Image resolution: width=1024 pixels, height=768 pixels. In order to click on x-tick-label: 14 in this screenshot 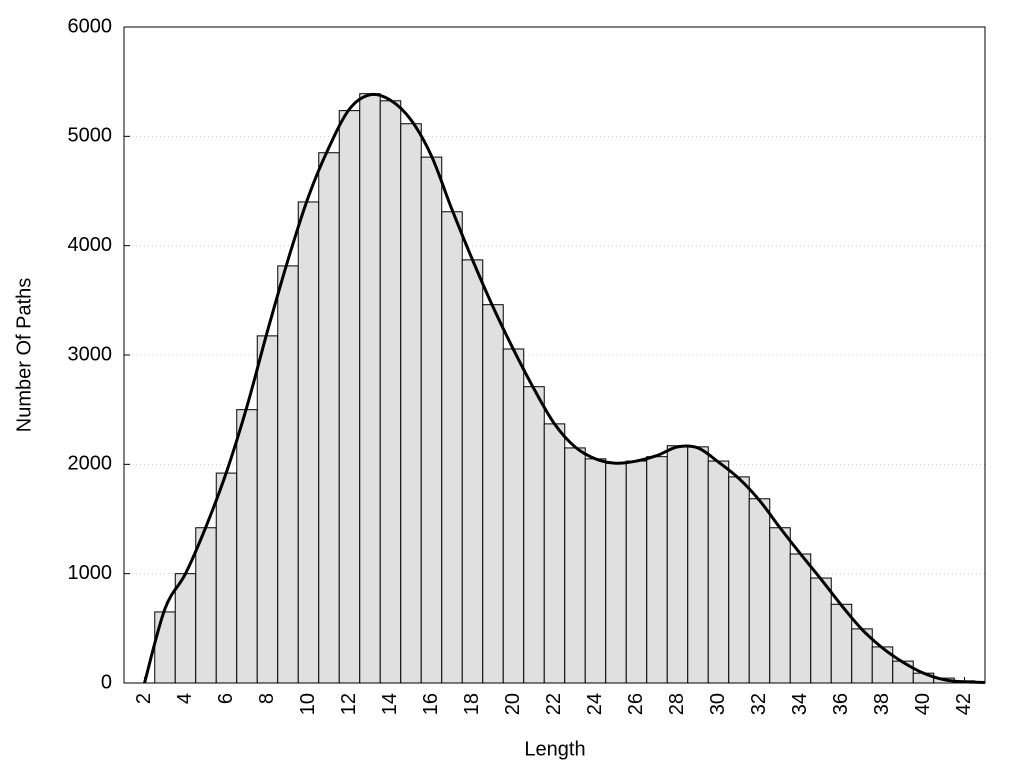, I will do `click(390, 704)`.